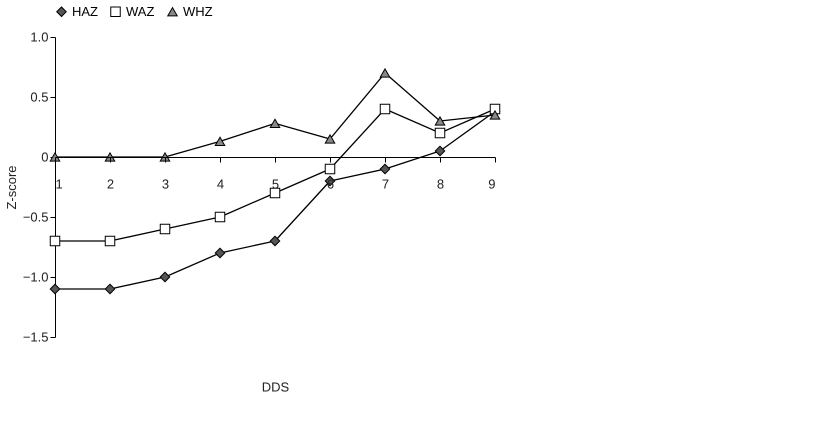 The width and height of the screenshot is (836, 438). What do you see at coordinates (276, 387) in the screenshot?
I see `x-axis-title: DDS` at bounding box center [276, 387].